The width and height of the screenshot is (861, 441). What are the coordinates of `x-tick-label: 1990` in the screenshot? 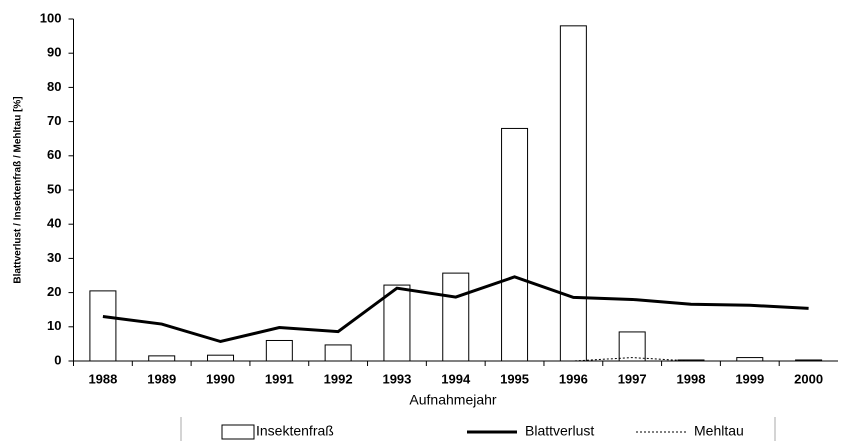 It's located at (220, 378).